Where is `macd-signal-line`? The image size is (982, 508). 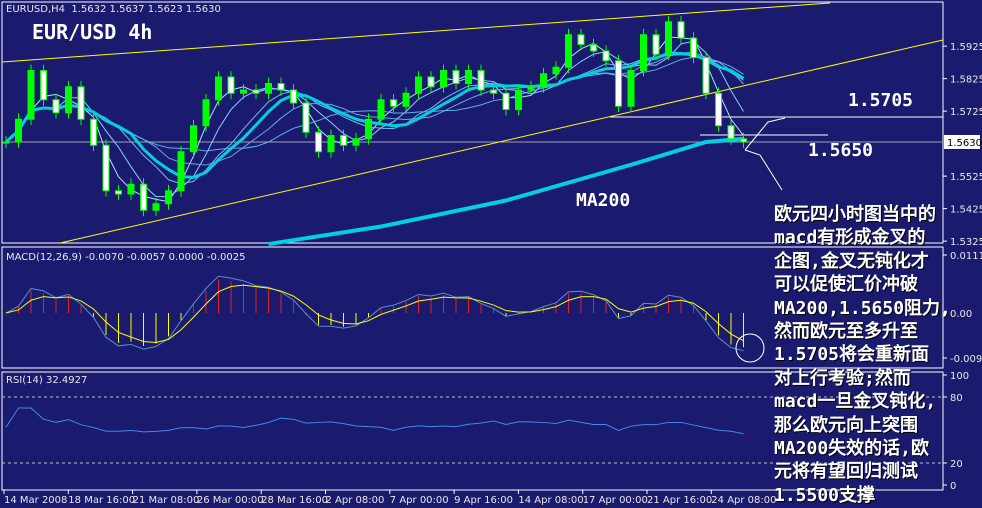
macd-signal-line is located at coordinates (374, 313).